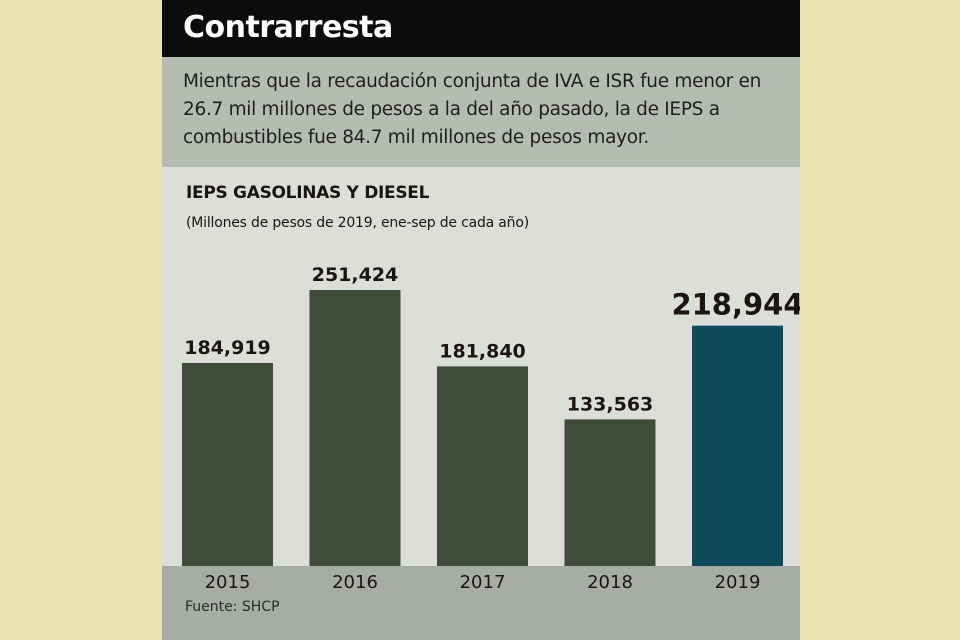 This screenshot has height=640, width=960. What do you see at coordinates (482, 466) in the screenshot?
I see `bar-2017` at bounding box center [482, 466].